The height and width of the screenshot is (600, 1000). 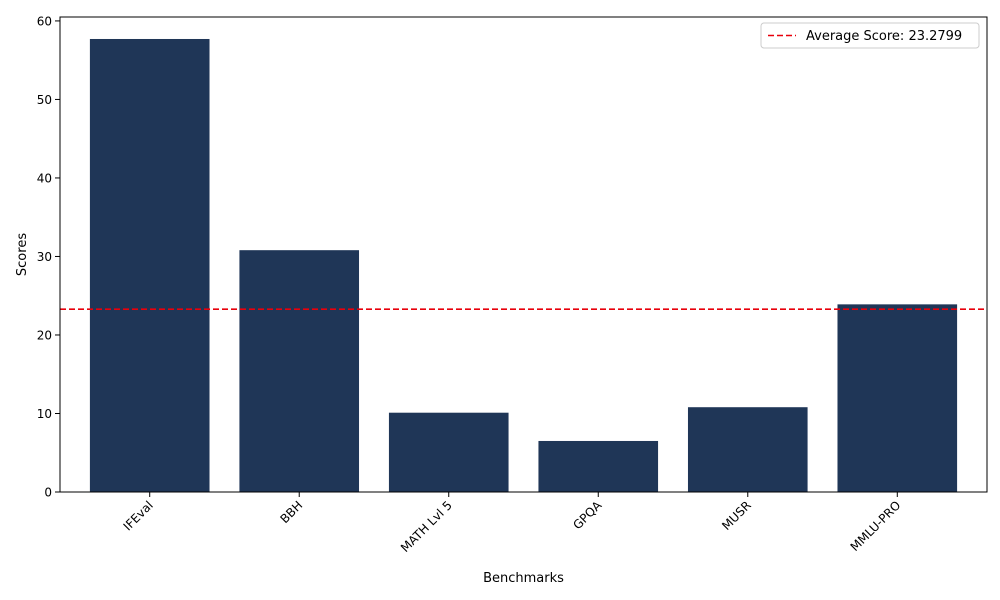 I want to click on legend-box, so click(x=870, y=35).